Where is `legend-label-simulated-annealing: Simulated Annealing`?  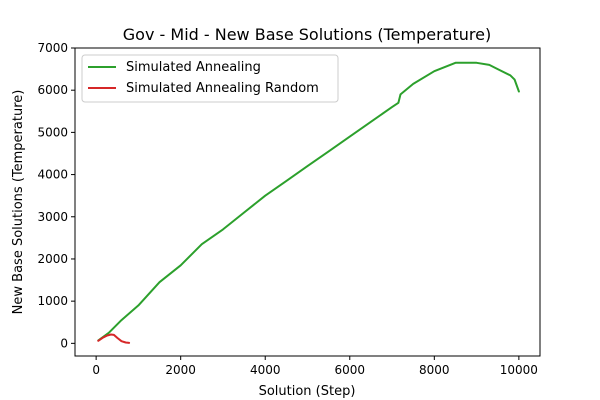
legend-label-simulated-annealing: Simulated Annealing is located at coordinates (193, 67).